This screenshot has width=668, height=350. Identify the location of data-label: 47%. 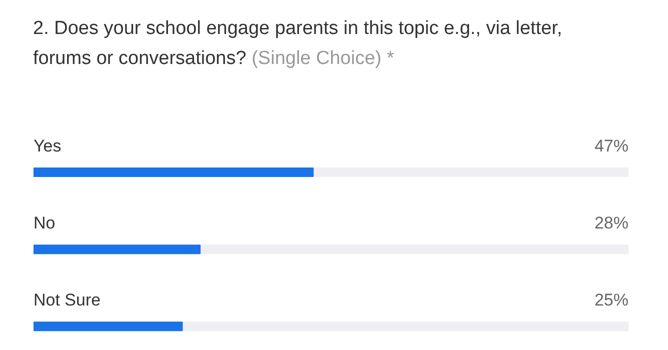
(611, 146).